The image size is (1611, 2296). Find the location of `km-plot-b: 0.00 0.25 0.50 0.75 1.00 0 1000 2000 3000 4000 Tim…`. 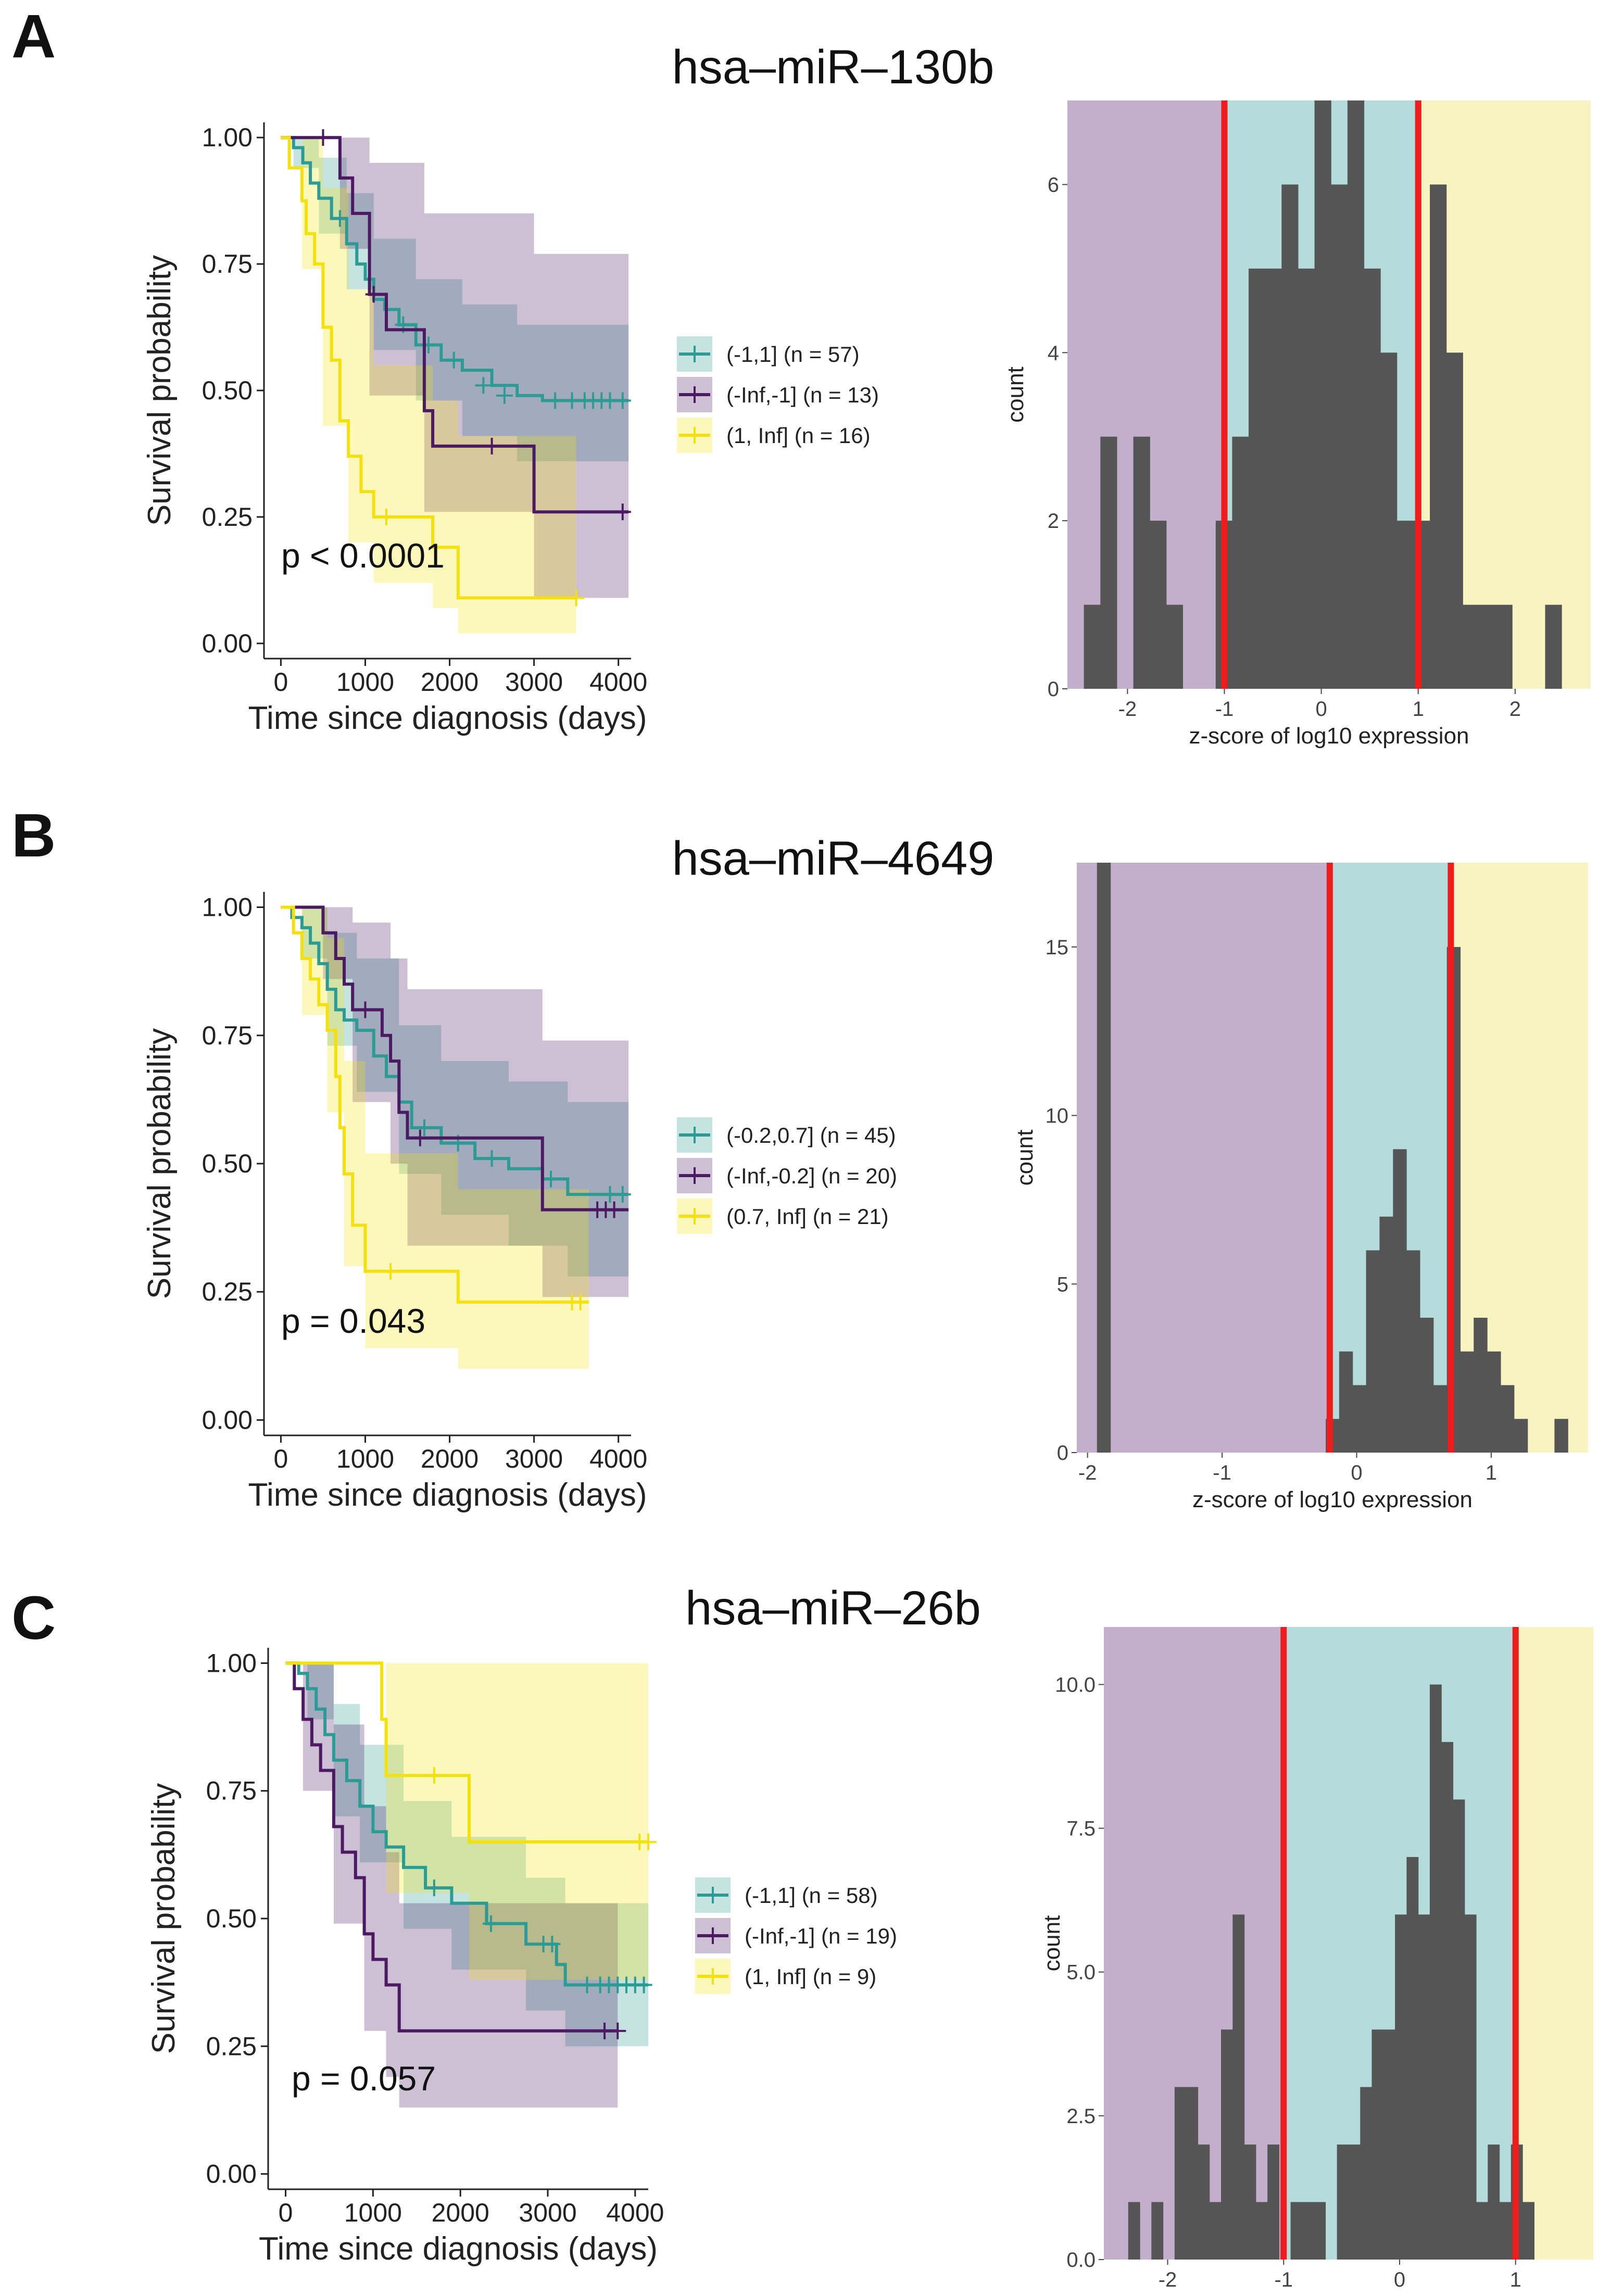

km-plot-b: 0.00 0.25 0.50 0.75 1.00 0 1000 2000 3000 4000 Tim… is located at coordinates (520, 1202).